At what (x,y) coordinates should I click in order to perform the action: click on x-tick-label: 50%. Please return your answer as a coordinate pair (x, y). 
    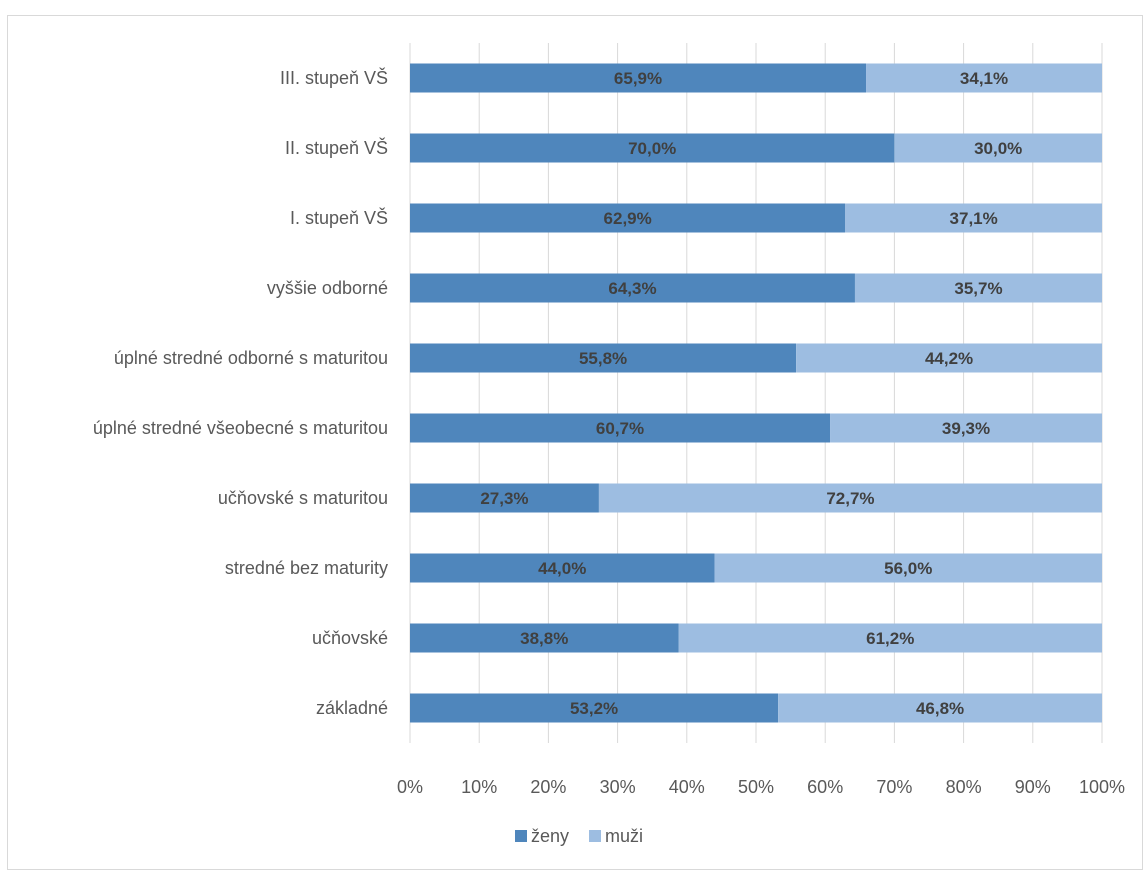
    Looking at the image, I should click on (756, 787).